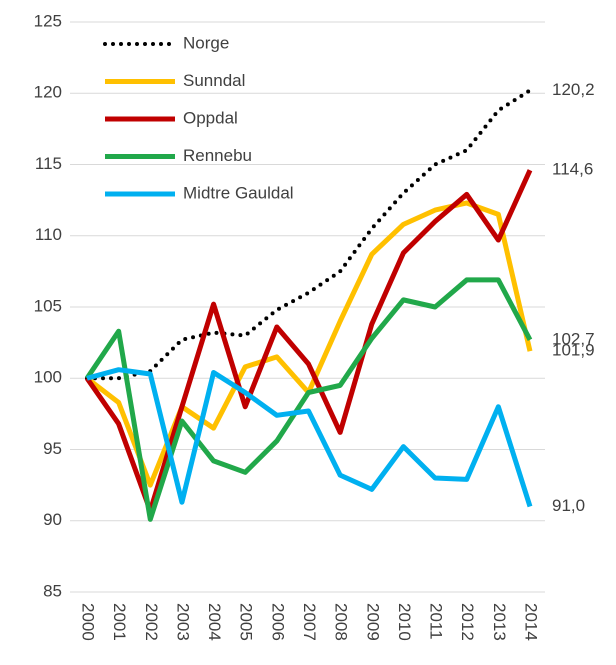  Describe the element at coordinates (210, 117) in the screenshot. I see `legend-label: Oppdal` at that location.